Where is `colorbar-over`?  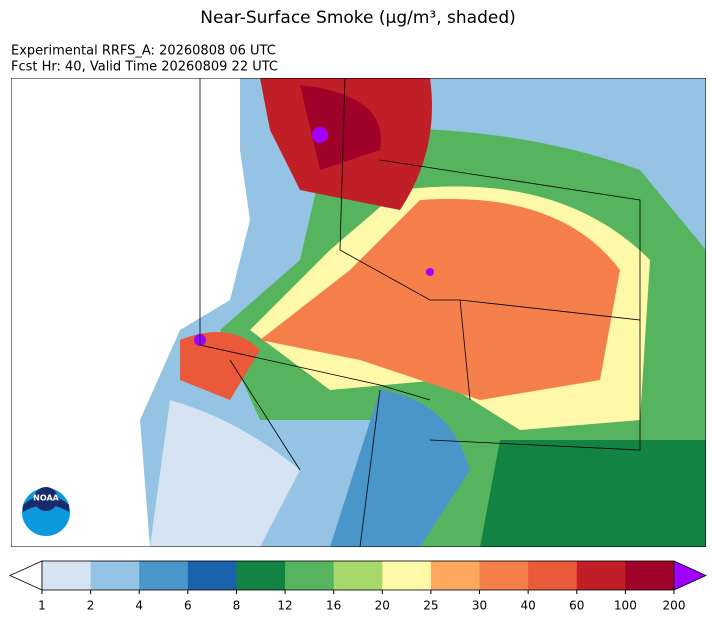 colorbar-over is located at coordinates (690, 575).